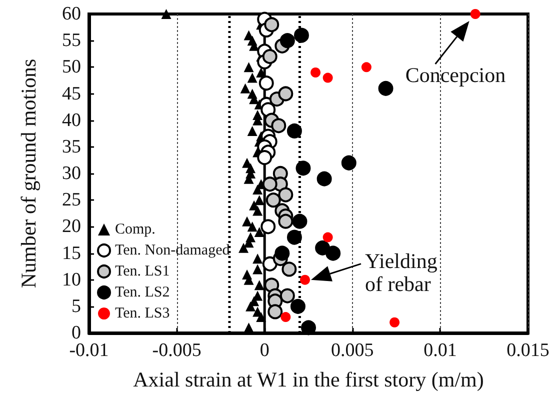  I want to click on y-tick-label: 50, so click(71, 67).